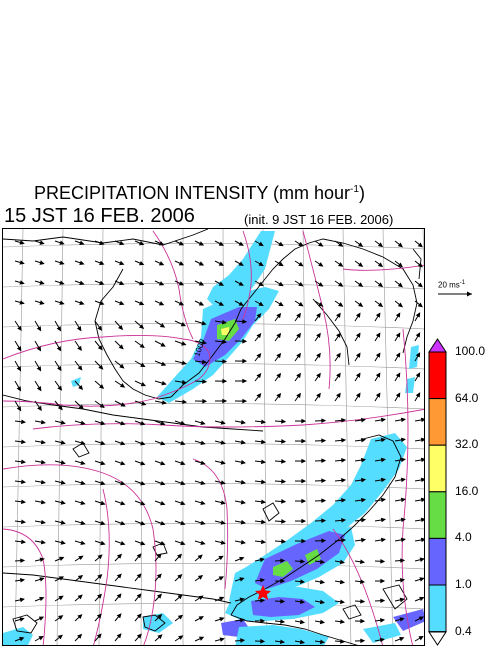 The image size is (500, 650). What do you see at coordinates (463, 630) in the screenshot?
I see `legend-label: 0.4` at bounding box center [463, 630].